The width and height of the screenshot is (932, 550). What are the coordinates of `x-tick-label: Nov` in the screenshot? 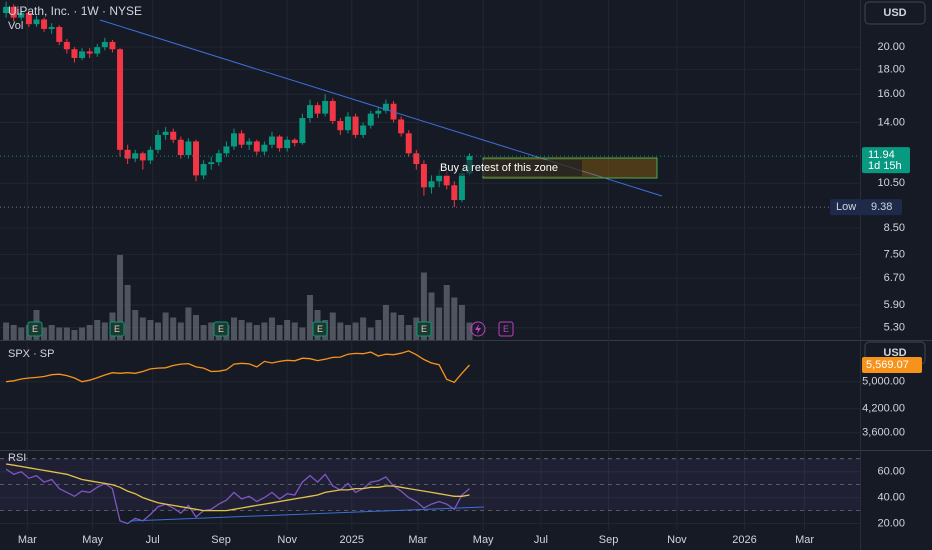 It's located at (677, 540).